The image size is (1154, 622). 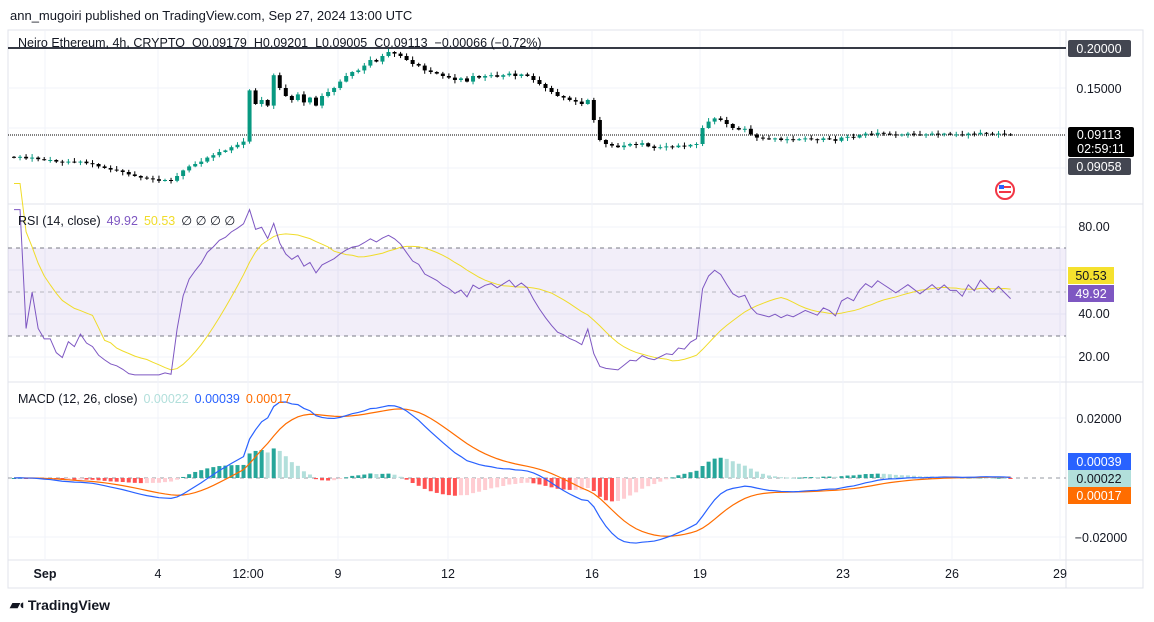 I want to click on rsi-tick: 40.00, so click(x=1093, y=314).